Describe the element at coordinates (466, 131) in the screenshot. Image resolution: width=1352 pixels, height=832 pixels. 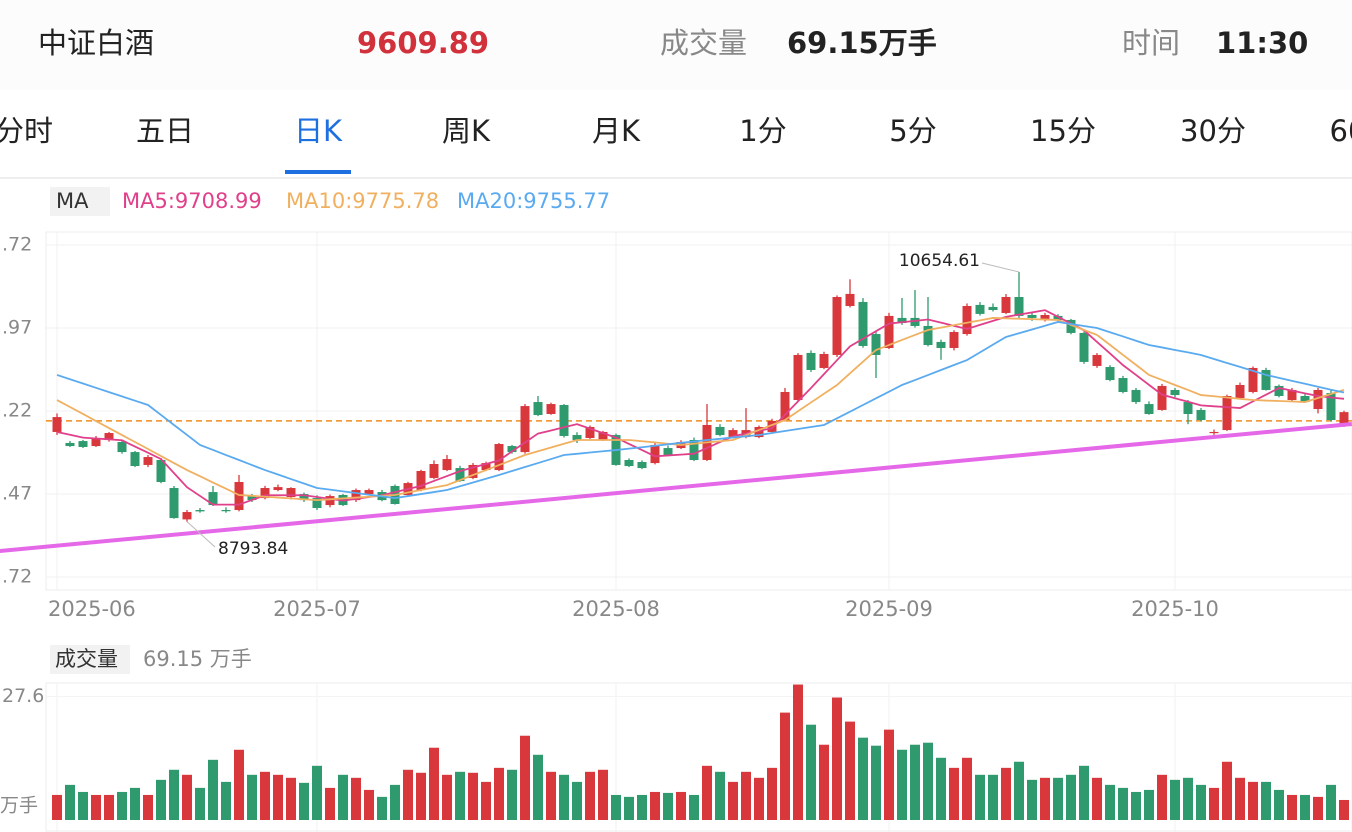
I see `tab: 周K` at that location.